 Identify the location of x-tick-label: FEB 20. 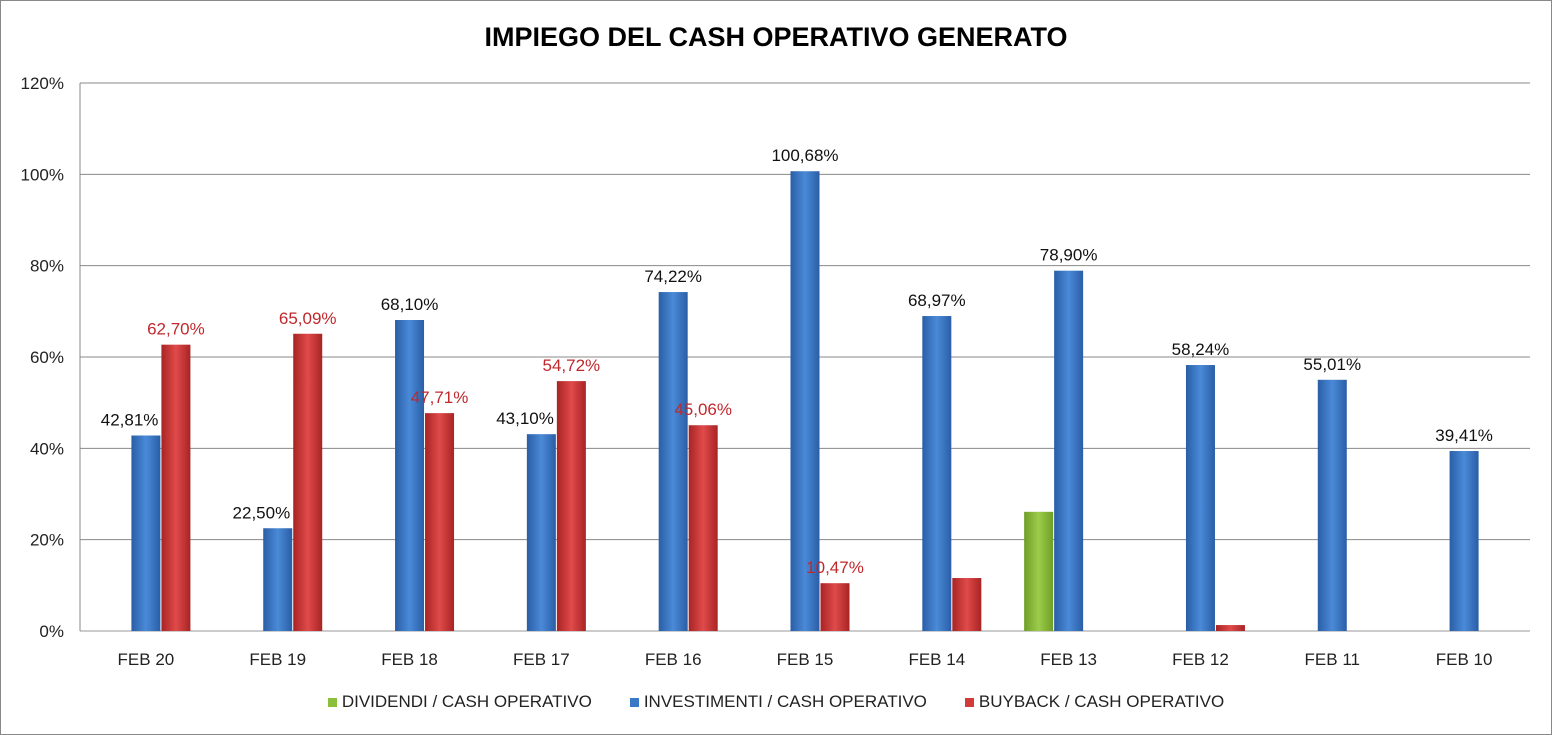
(146, 659).